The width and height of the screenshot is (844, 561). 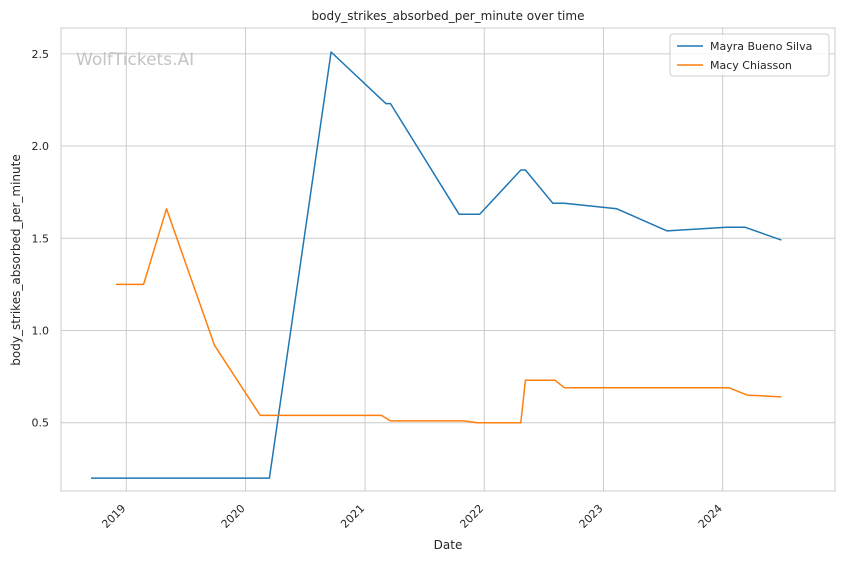 What do you see at coordinates (41, 423) in the screenshot?
I see `y-tick-label: 0.5` at bounding box center [41, 423].